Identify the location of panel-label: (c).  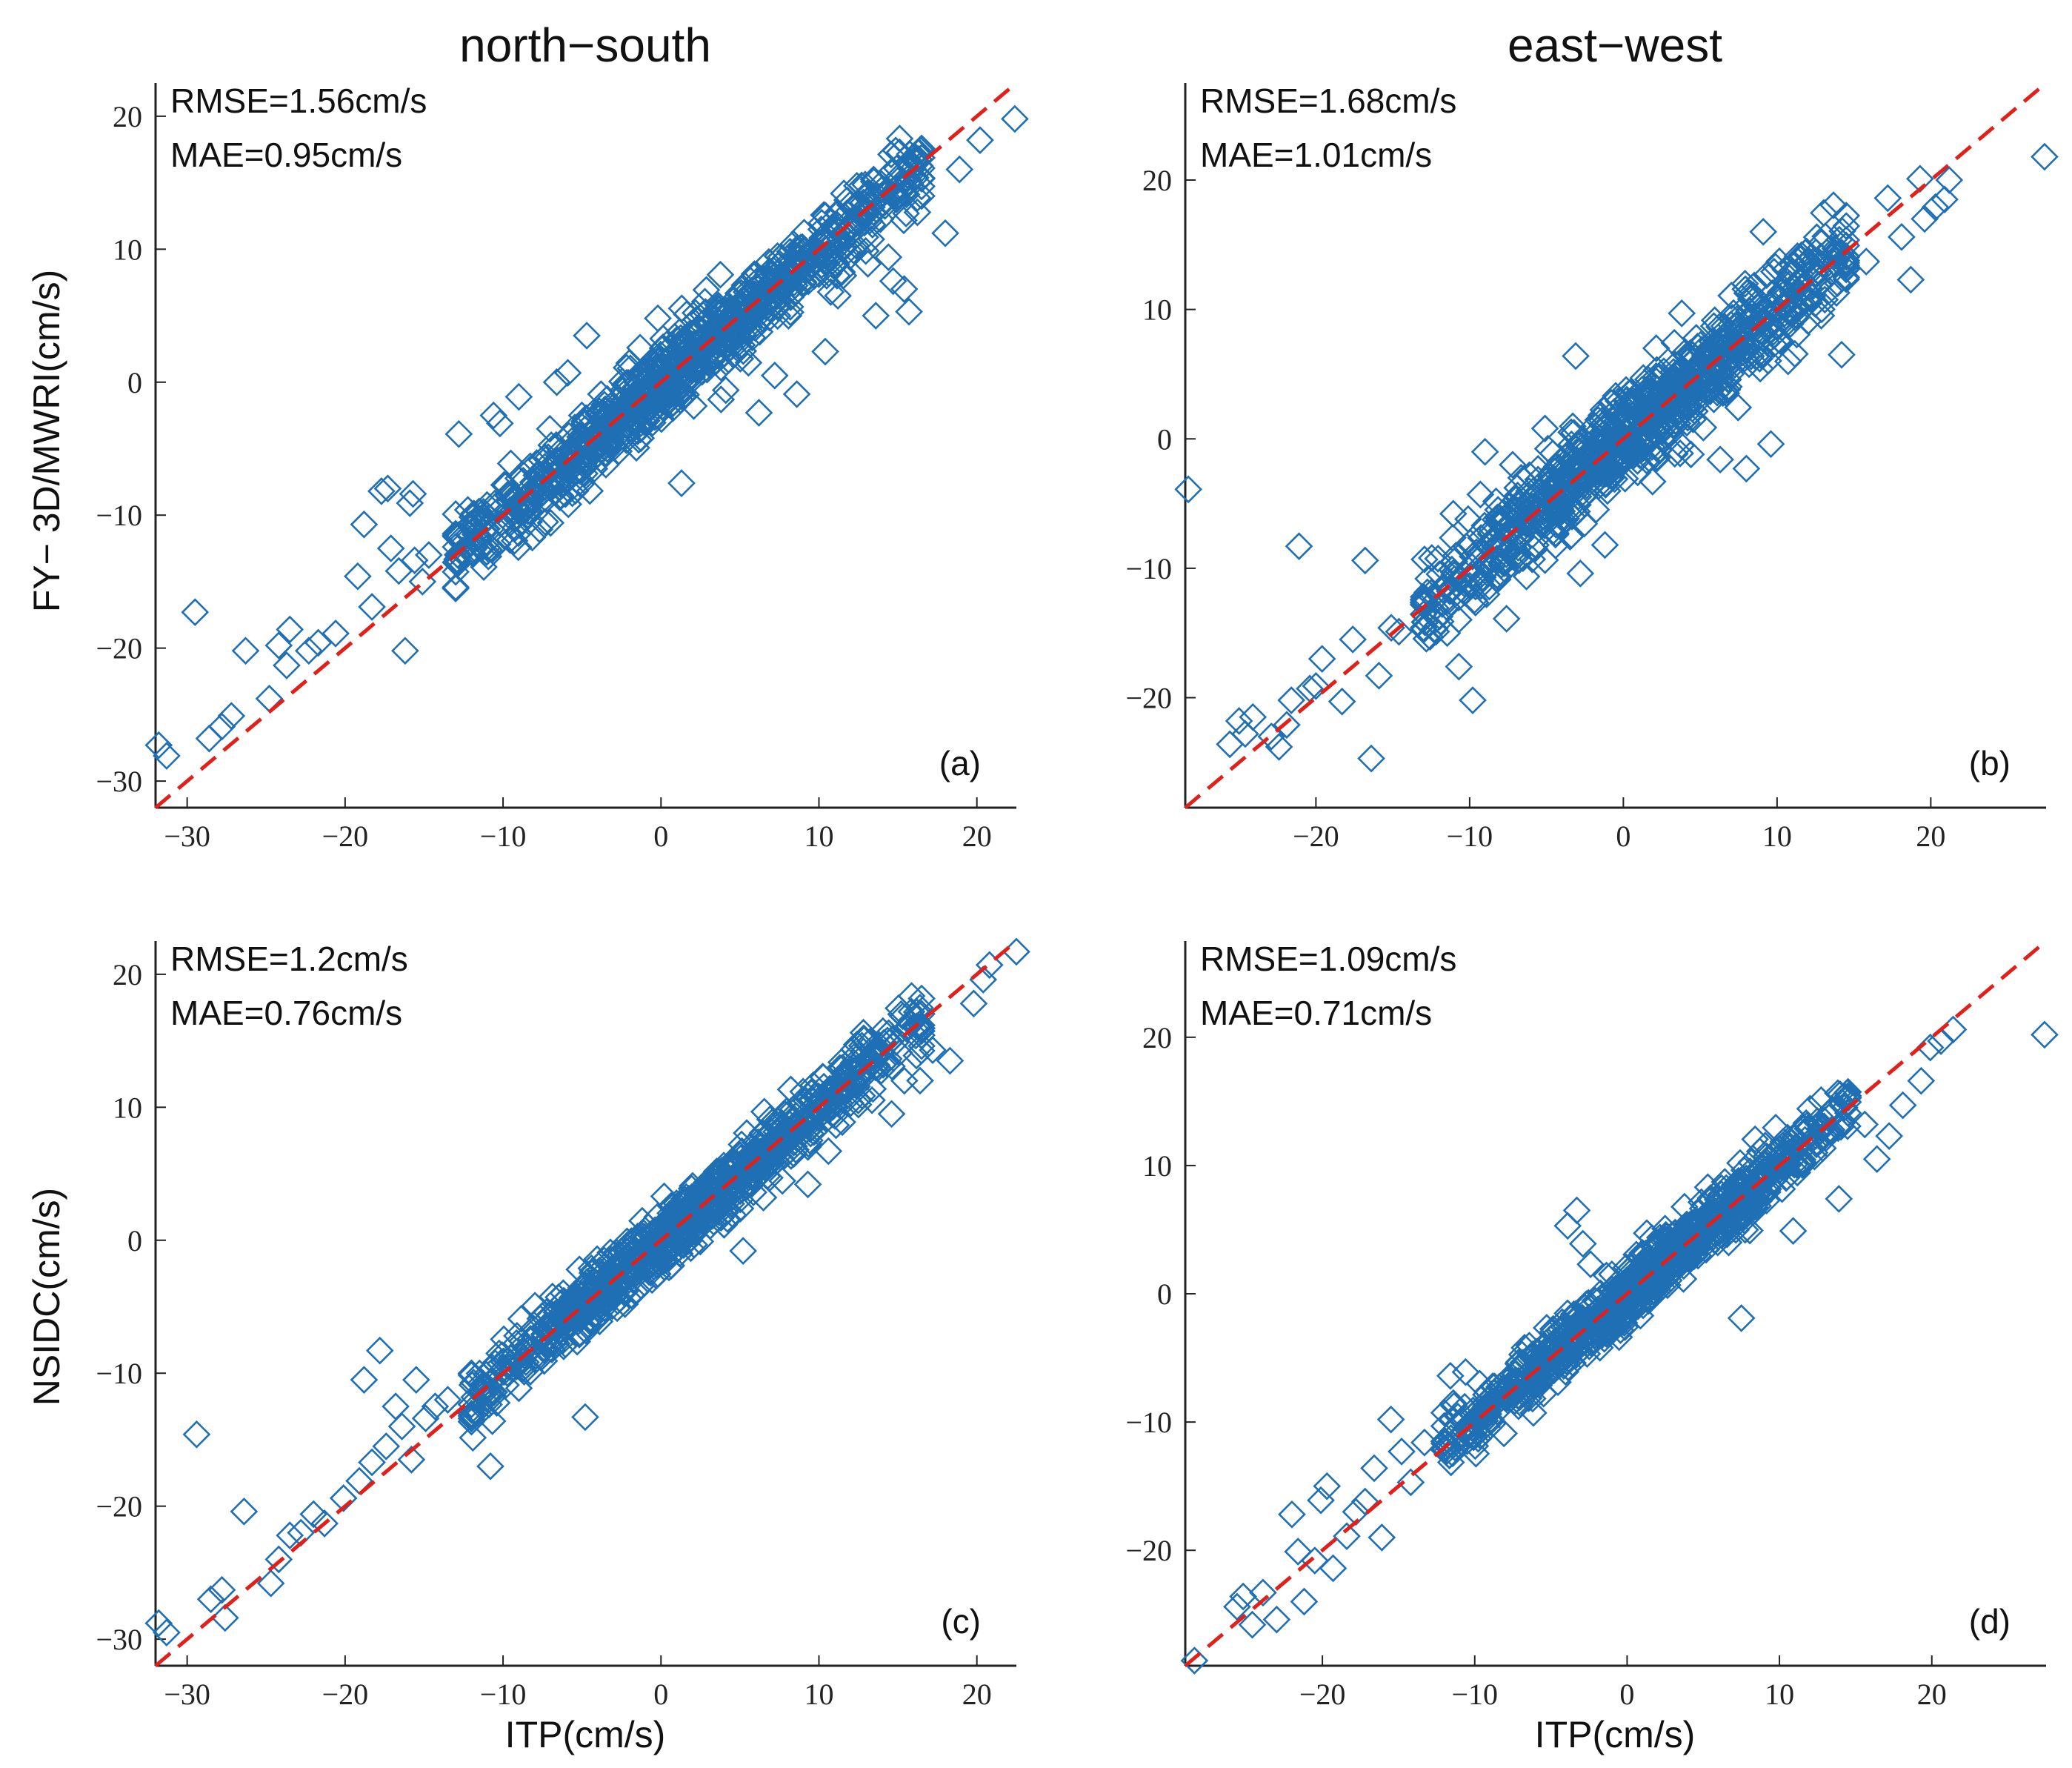
(961, 1621).